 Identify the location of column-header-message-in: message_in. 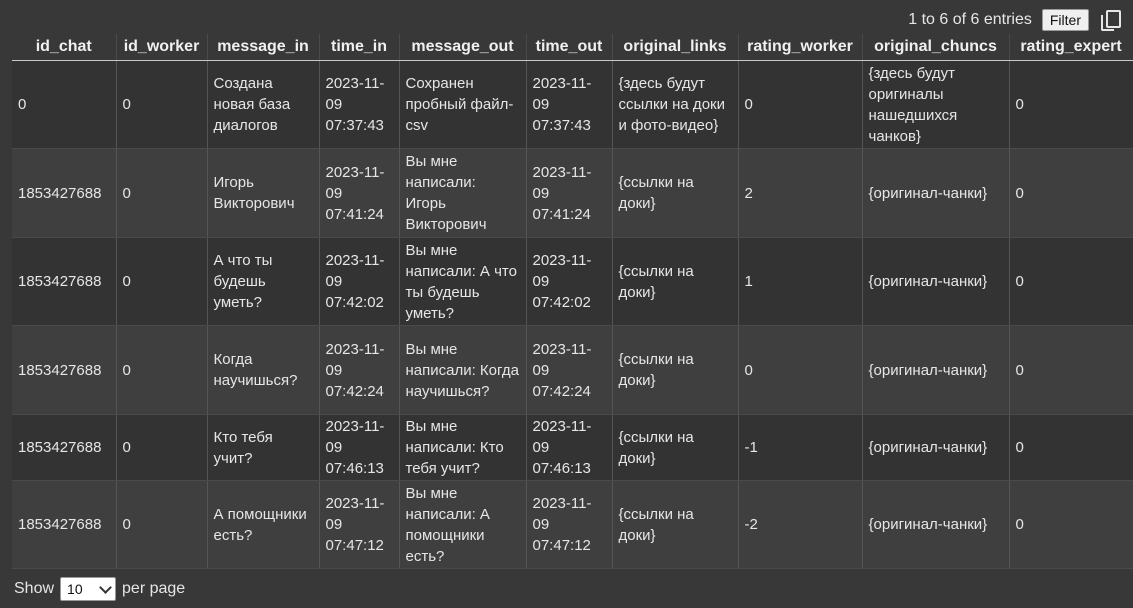
(263, 47).